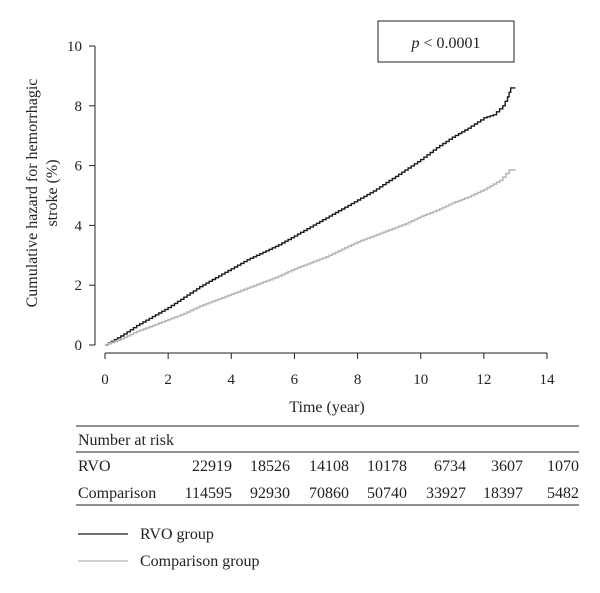  What do you see at coordinates (79, 286) in the screenshot?
I see `y-tick-label: 2` at bounding box center [79, 286].